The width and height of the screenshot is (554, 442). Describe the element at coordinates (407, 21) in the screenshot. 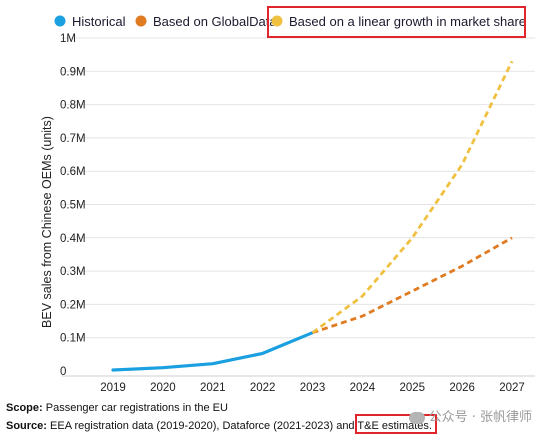

I see `legend-label: Based on a linear growth in market share` at that location.